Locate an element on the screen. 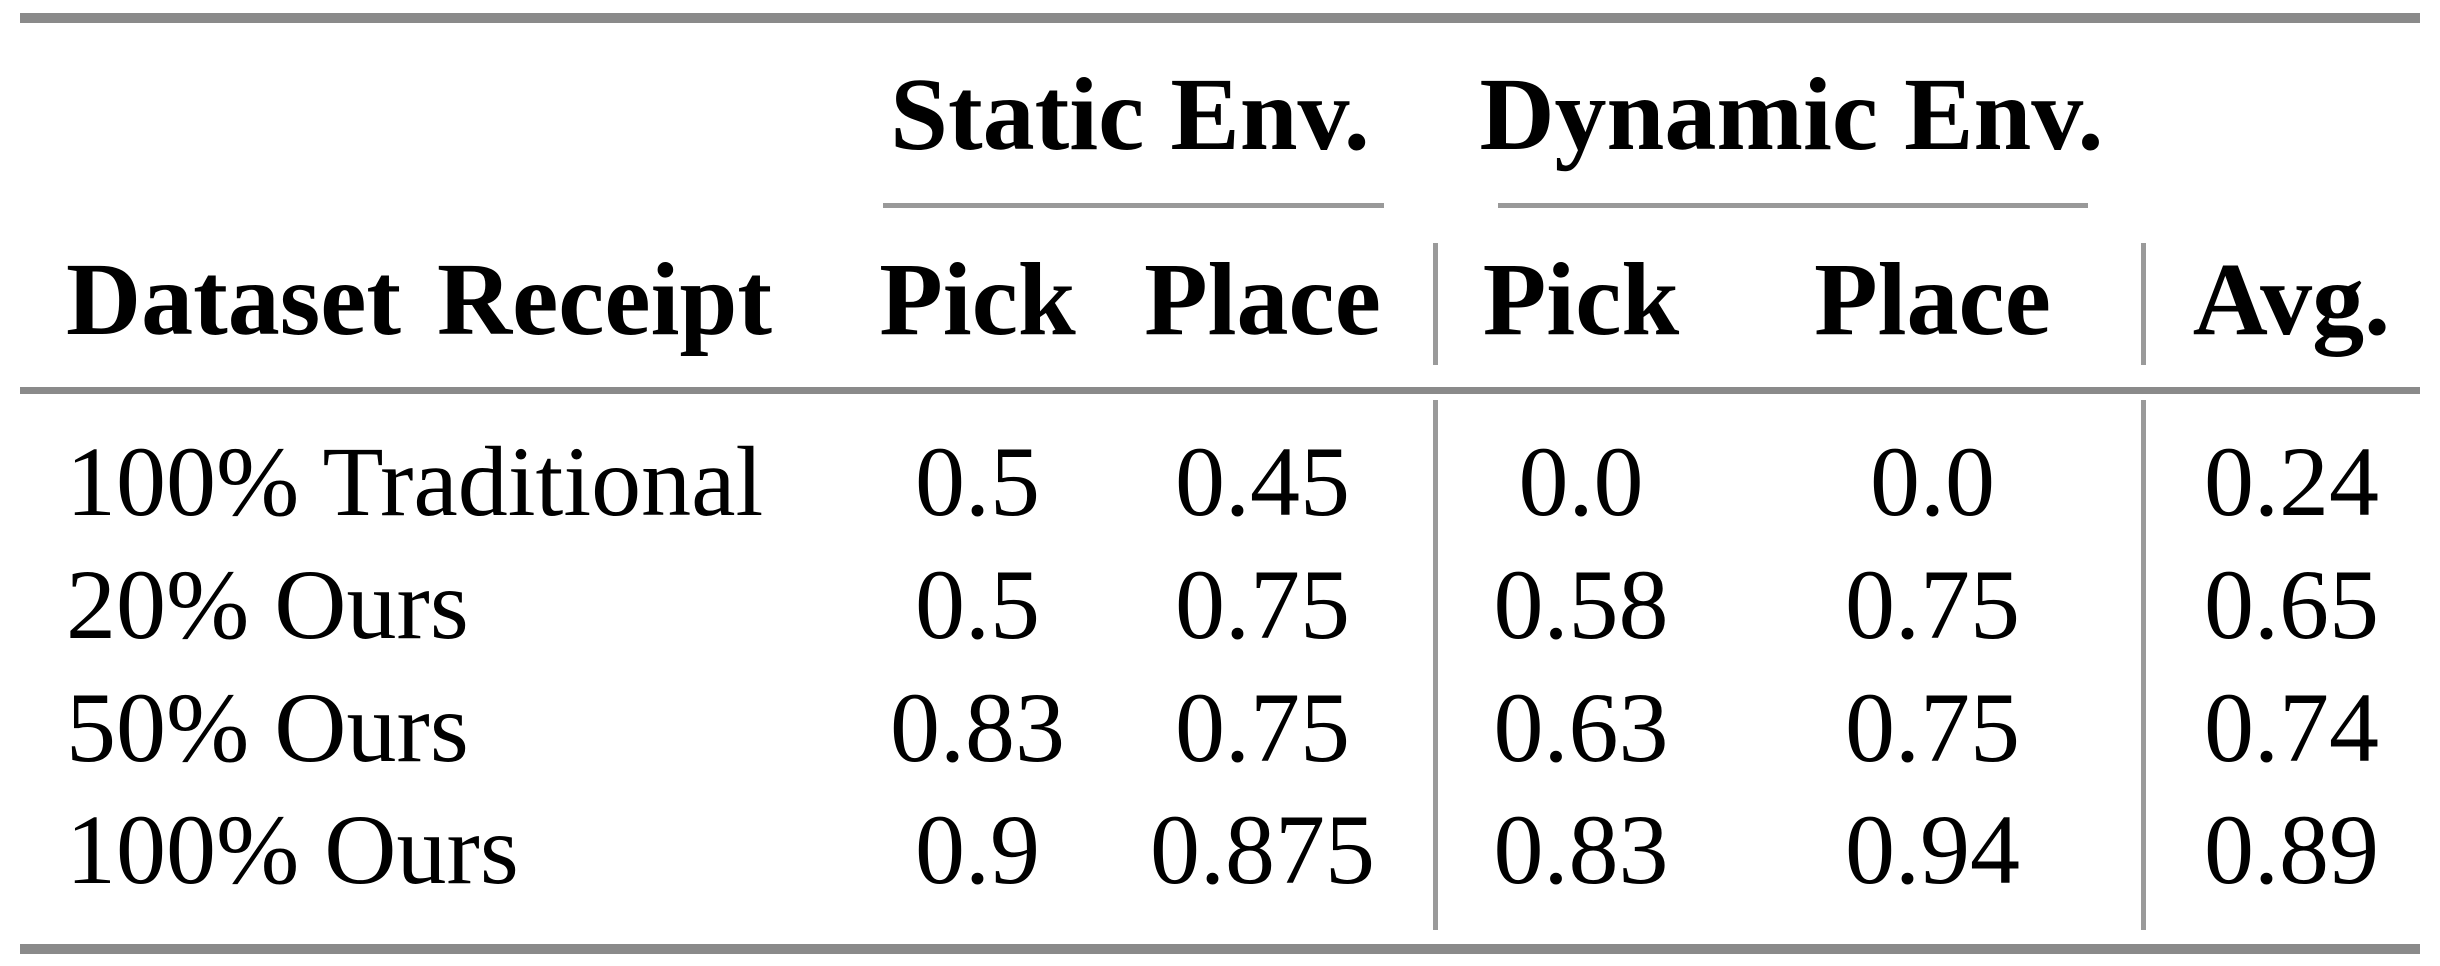 The height and width of the screenshot is (966, 2440). dynamic-env-group-header: Dynamic Env. is located at coordinates (1791, 114).